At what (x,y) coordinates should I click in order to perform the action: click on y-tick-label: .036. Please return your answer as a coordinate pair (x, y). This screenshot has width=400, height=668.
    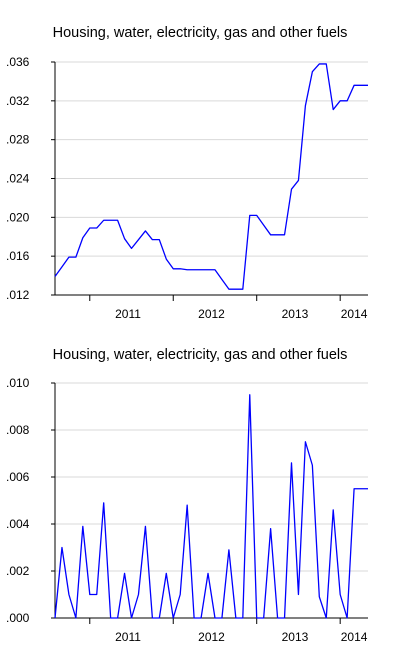
    Looking at the image, I should click on (18, 62).